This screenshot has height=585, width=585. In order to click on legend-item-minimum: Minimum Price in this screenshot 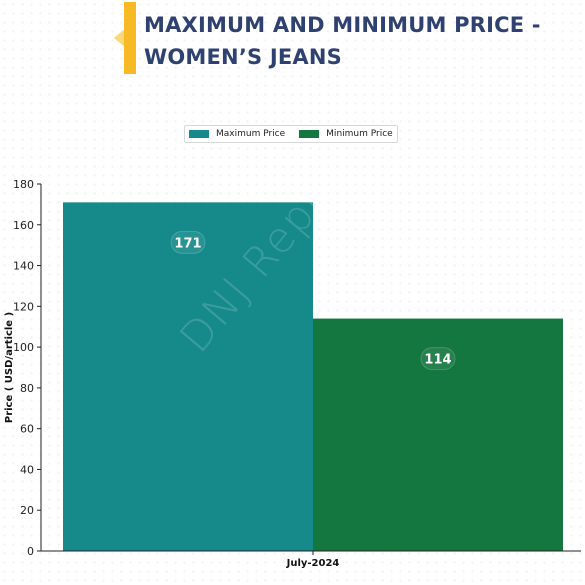, I will do `click(346, 134)`.